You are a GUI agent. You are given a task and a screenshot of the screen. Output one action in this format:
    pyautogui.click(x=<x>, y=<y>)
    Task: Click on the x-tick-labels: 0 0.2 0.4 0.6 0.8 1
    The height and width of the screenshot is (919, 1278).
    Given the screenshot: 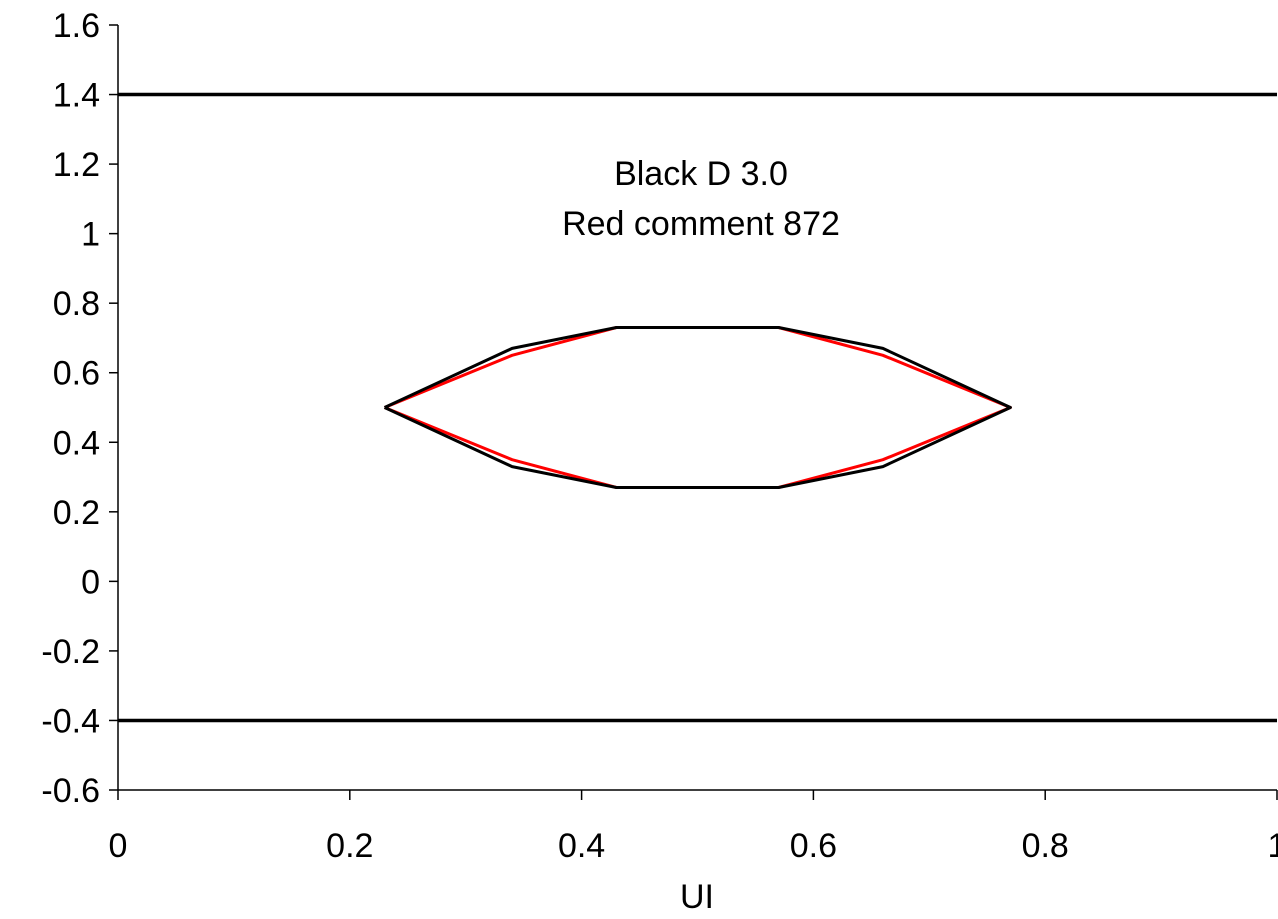 What is the action you would take?
    pyautogui.click(x=693, y=846)
    